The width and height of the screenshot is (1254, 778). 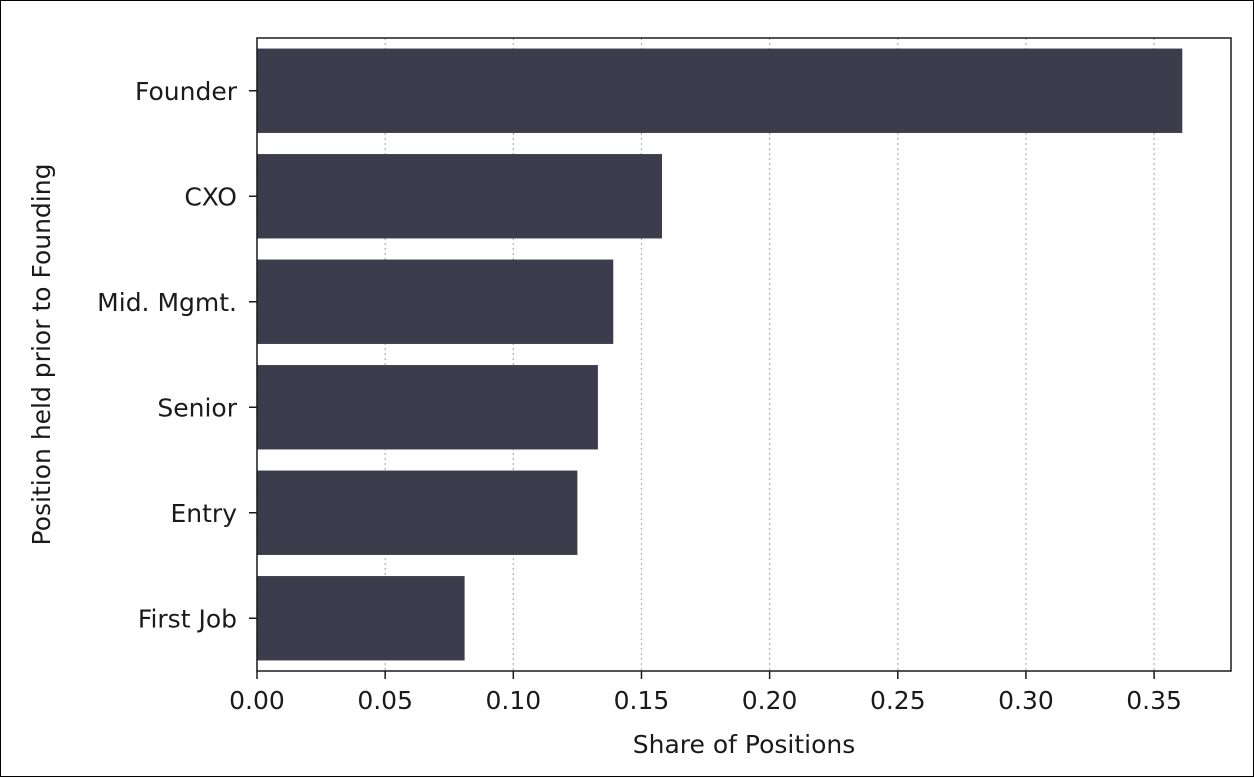 I want to click on x-tick-label: 0.20, so click(x=770, y=700).